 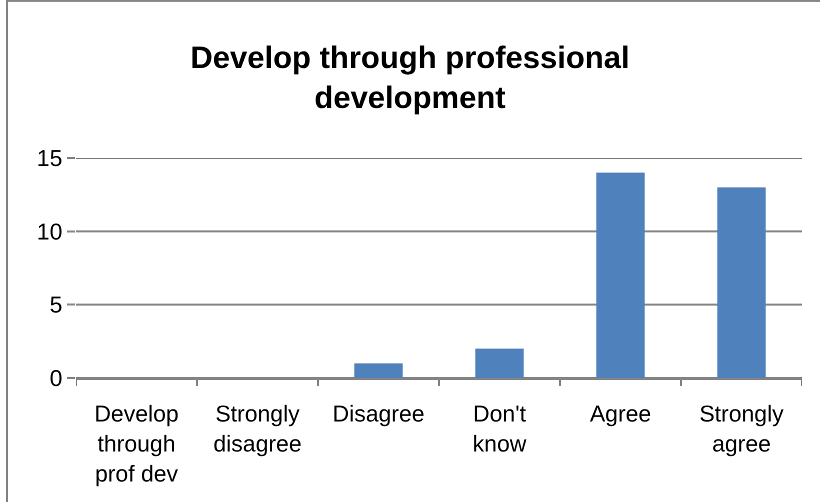 I want to click on x-tick-label: Strongly agree, so click(x=741, y=428).